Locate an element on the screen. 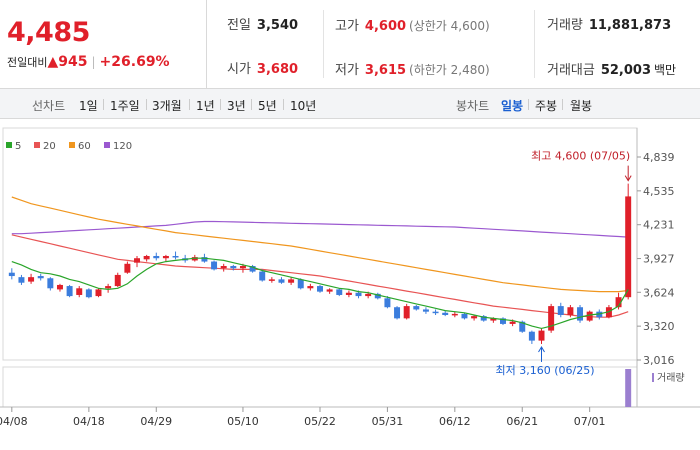 The width and height of the screenshot is (700, 450). change-value: 945 is located at coordinates (73, 62).